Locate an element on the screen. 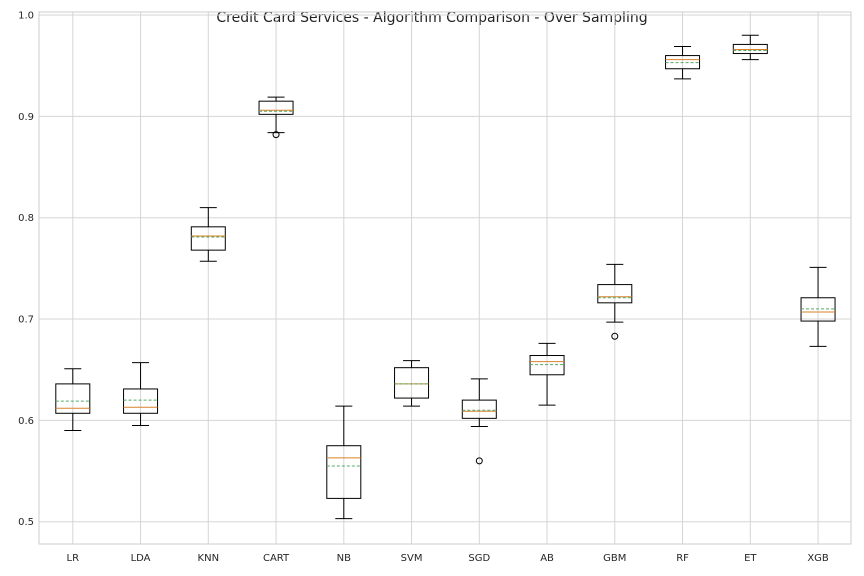 The height and width of the screenshot is (576, 864). box-svm is located at coordinates (412, 383).